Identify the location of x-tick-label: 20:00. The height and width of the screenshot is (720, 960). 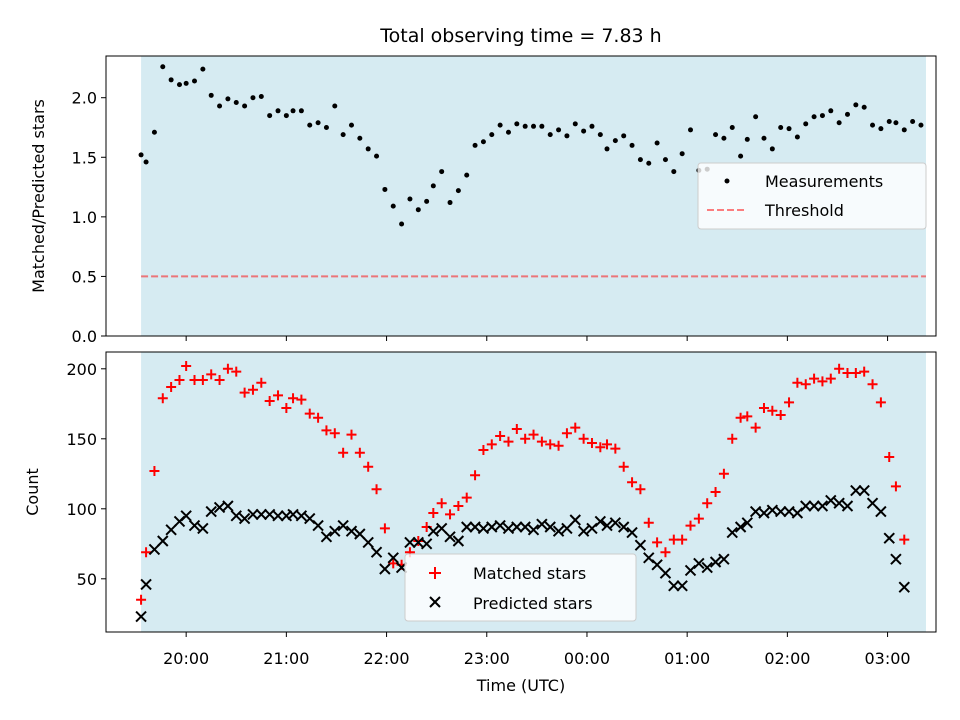
(186, 658).